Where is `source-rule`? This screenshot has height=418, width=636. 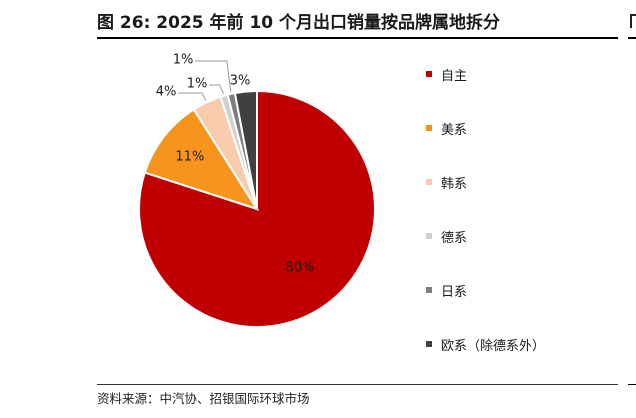
source-rule is located at coordinates (357, 384).